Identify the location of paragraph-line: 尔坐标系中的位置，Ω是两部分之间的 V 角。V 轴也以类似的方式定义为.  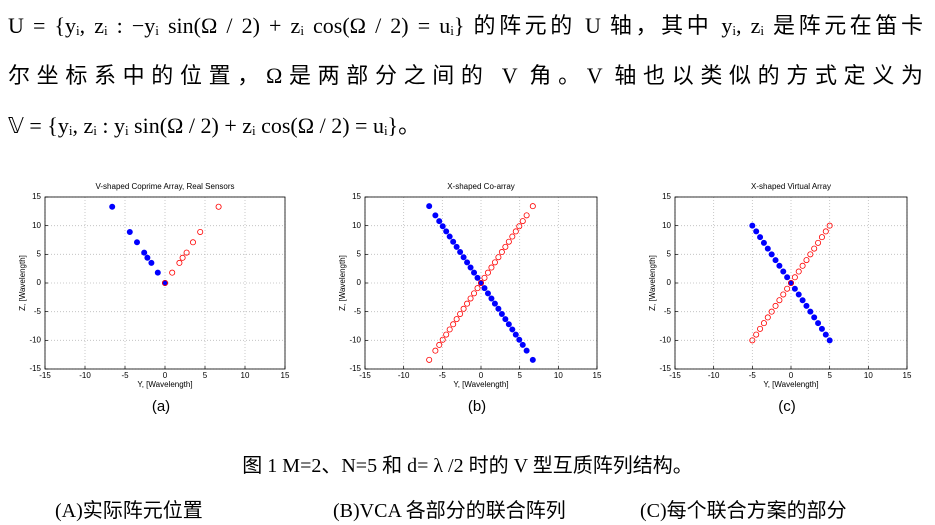
(465, 75).